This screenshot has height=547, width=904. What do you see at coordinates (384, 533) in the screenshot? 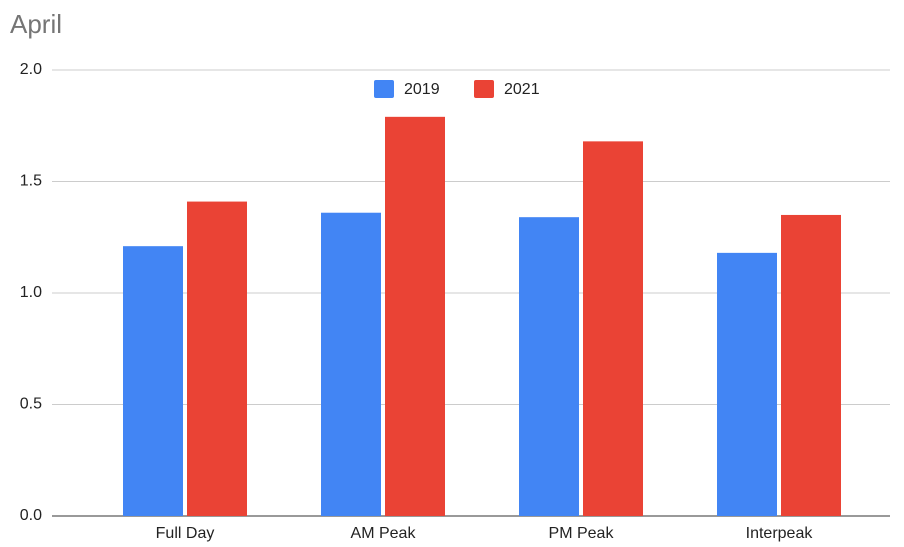
I see `x-tick-label: AM Peak` at bounding box center [384, 533].